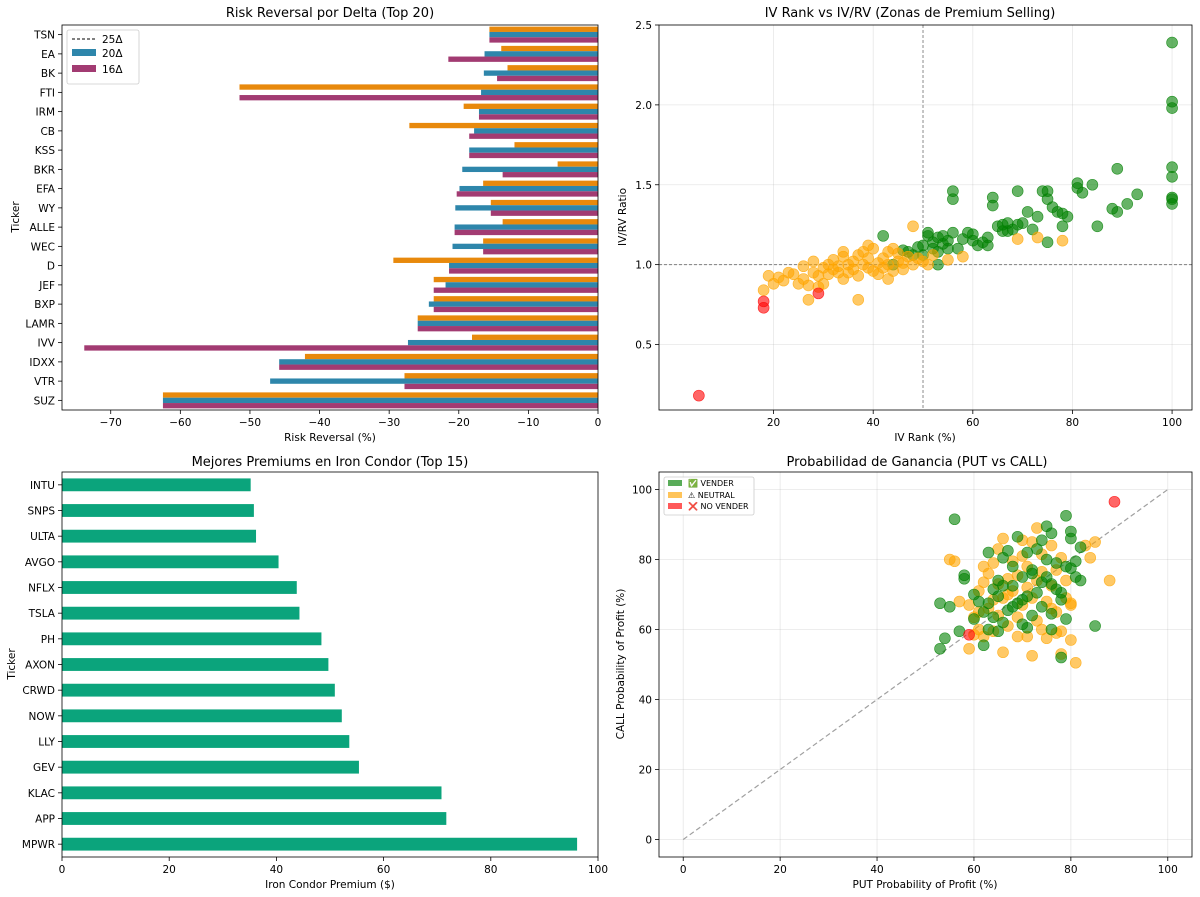  What do you see at coordinates (543, 34) in the screenshot?
I see `bar-tsn-s1` at bounding box center [543, 34].